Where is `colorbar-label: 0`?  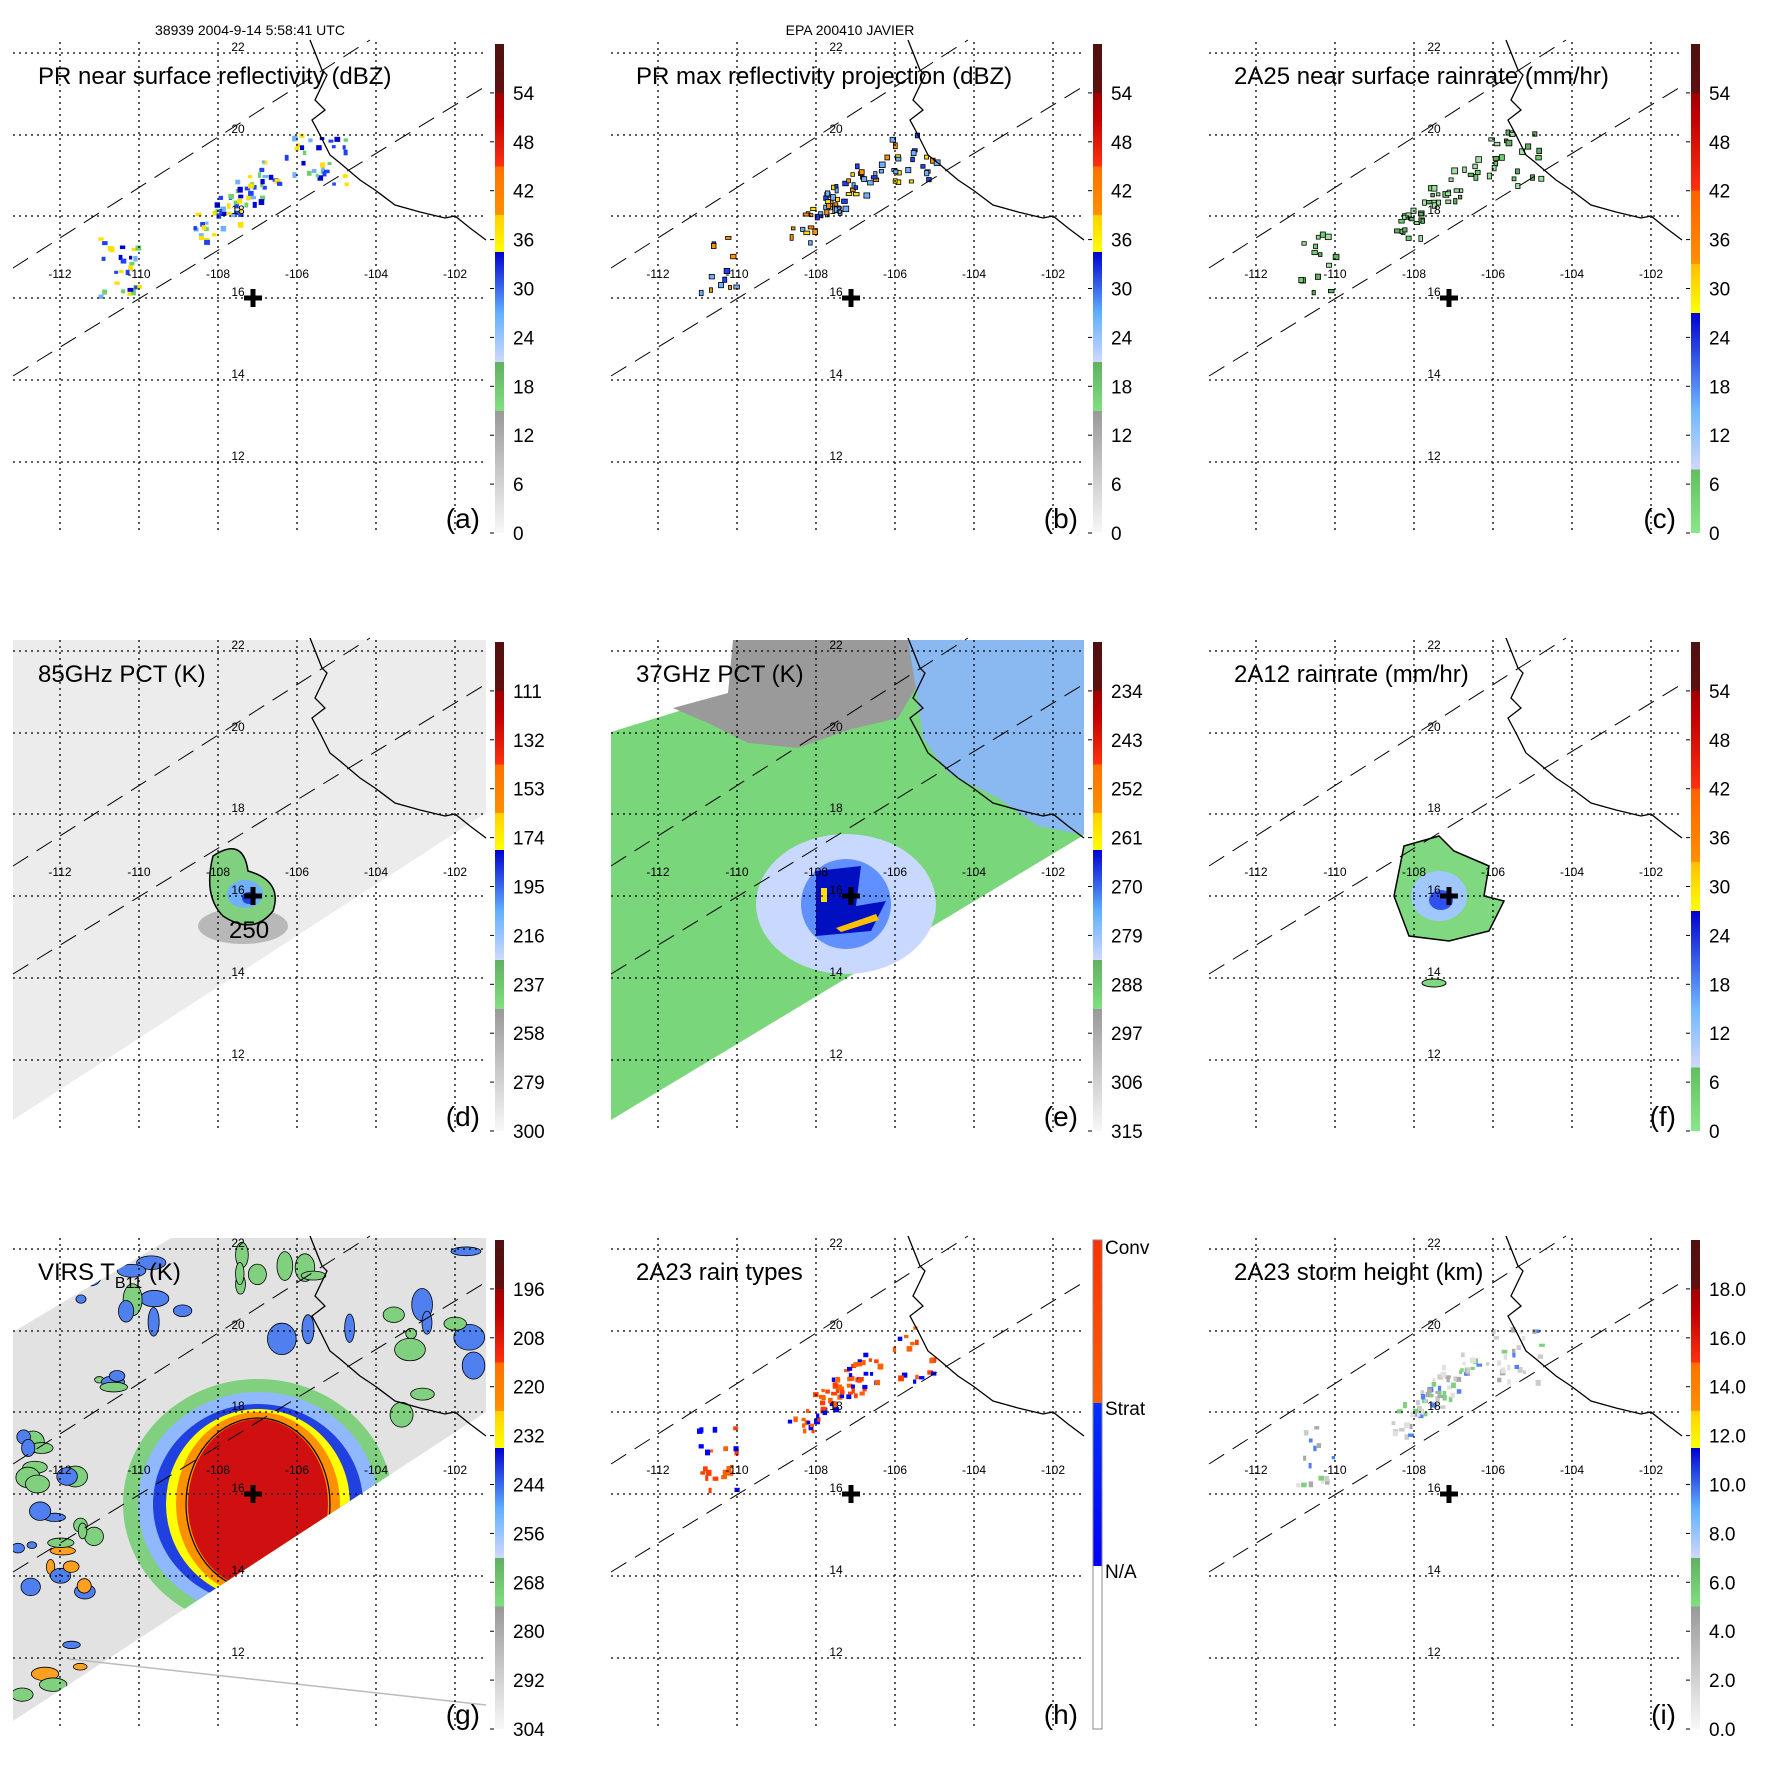
colorbar-label: 0 is located at coordinates (1714, 1132).